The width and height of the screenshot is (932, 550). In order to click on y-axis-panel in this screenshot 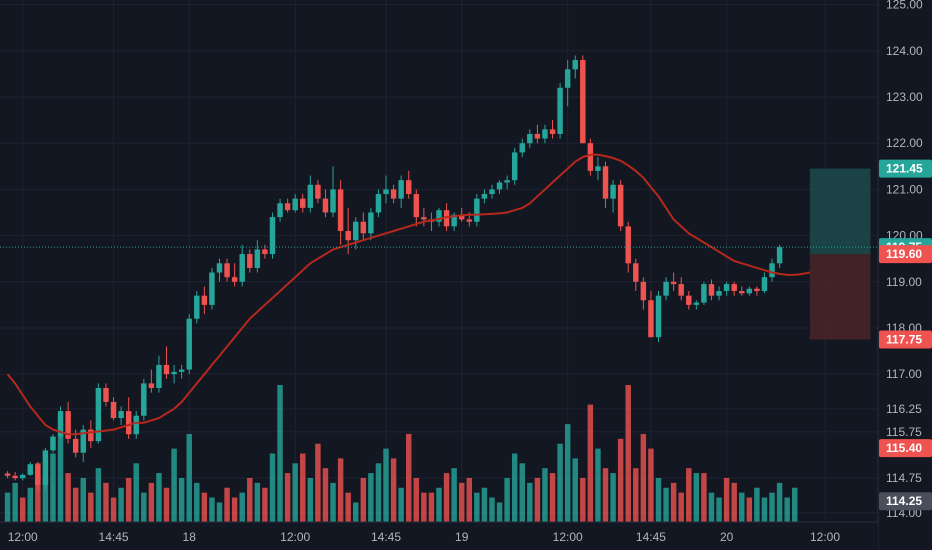, I will do `click(905, 275)`.